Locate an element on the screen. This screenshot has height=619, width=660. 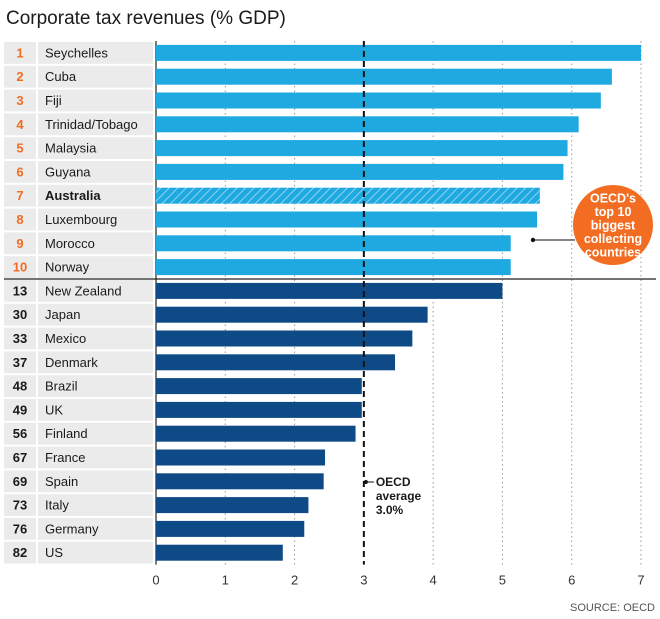
callout-text: biggest is located at coordinates (613, 226).